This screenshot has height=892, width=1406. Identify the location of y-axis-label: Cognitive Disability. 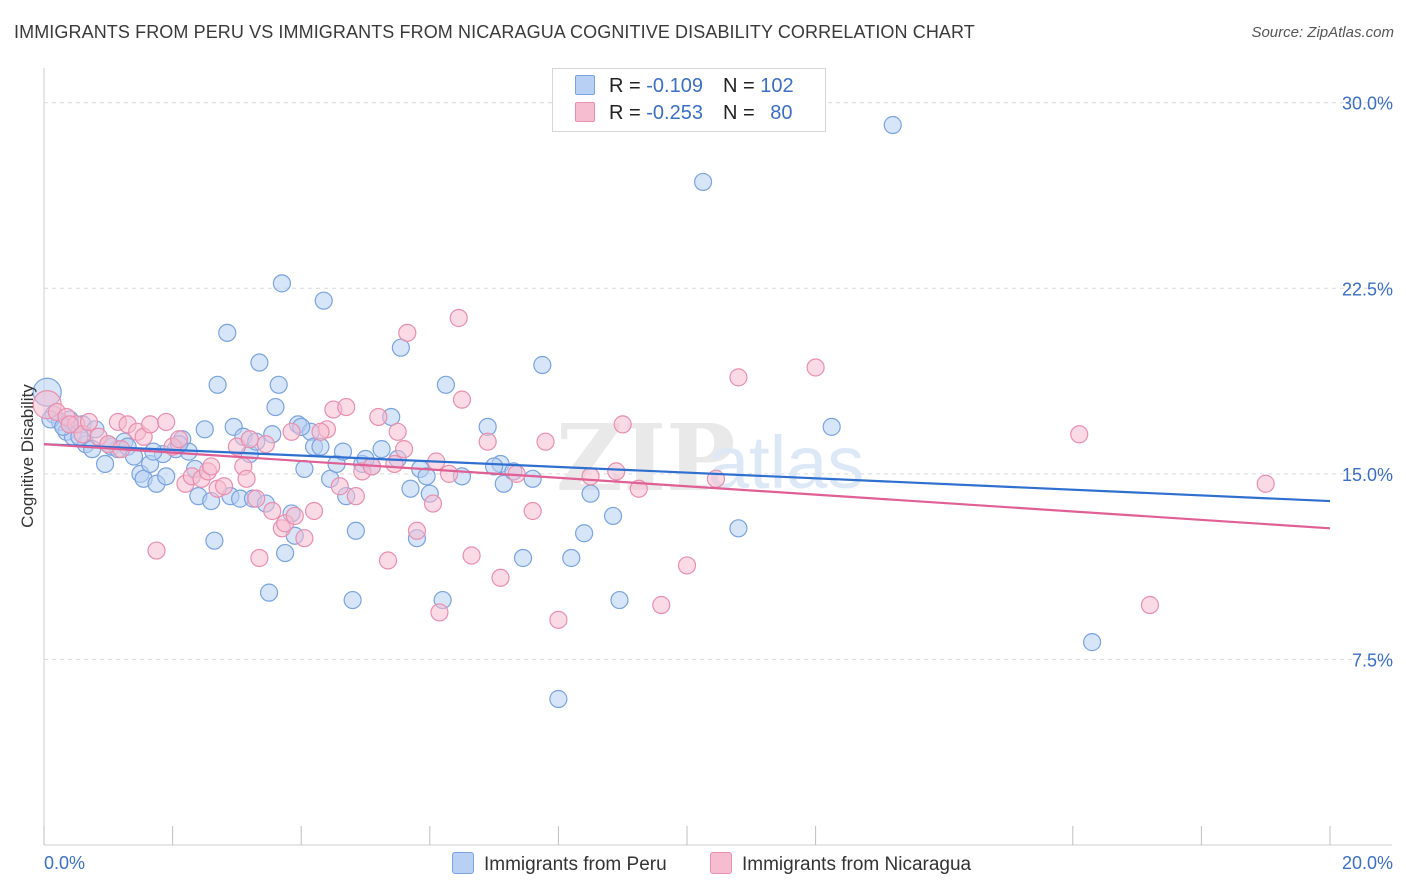
(27, 456).